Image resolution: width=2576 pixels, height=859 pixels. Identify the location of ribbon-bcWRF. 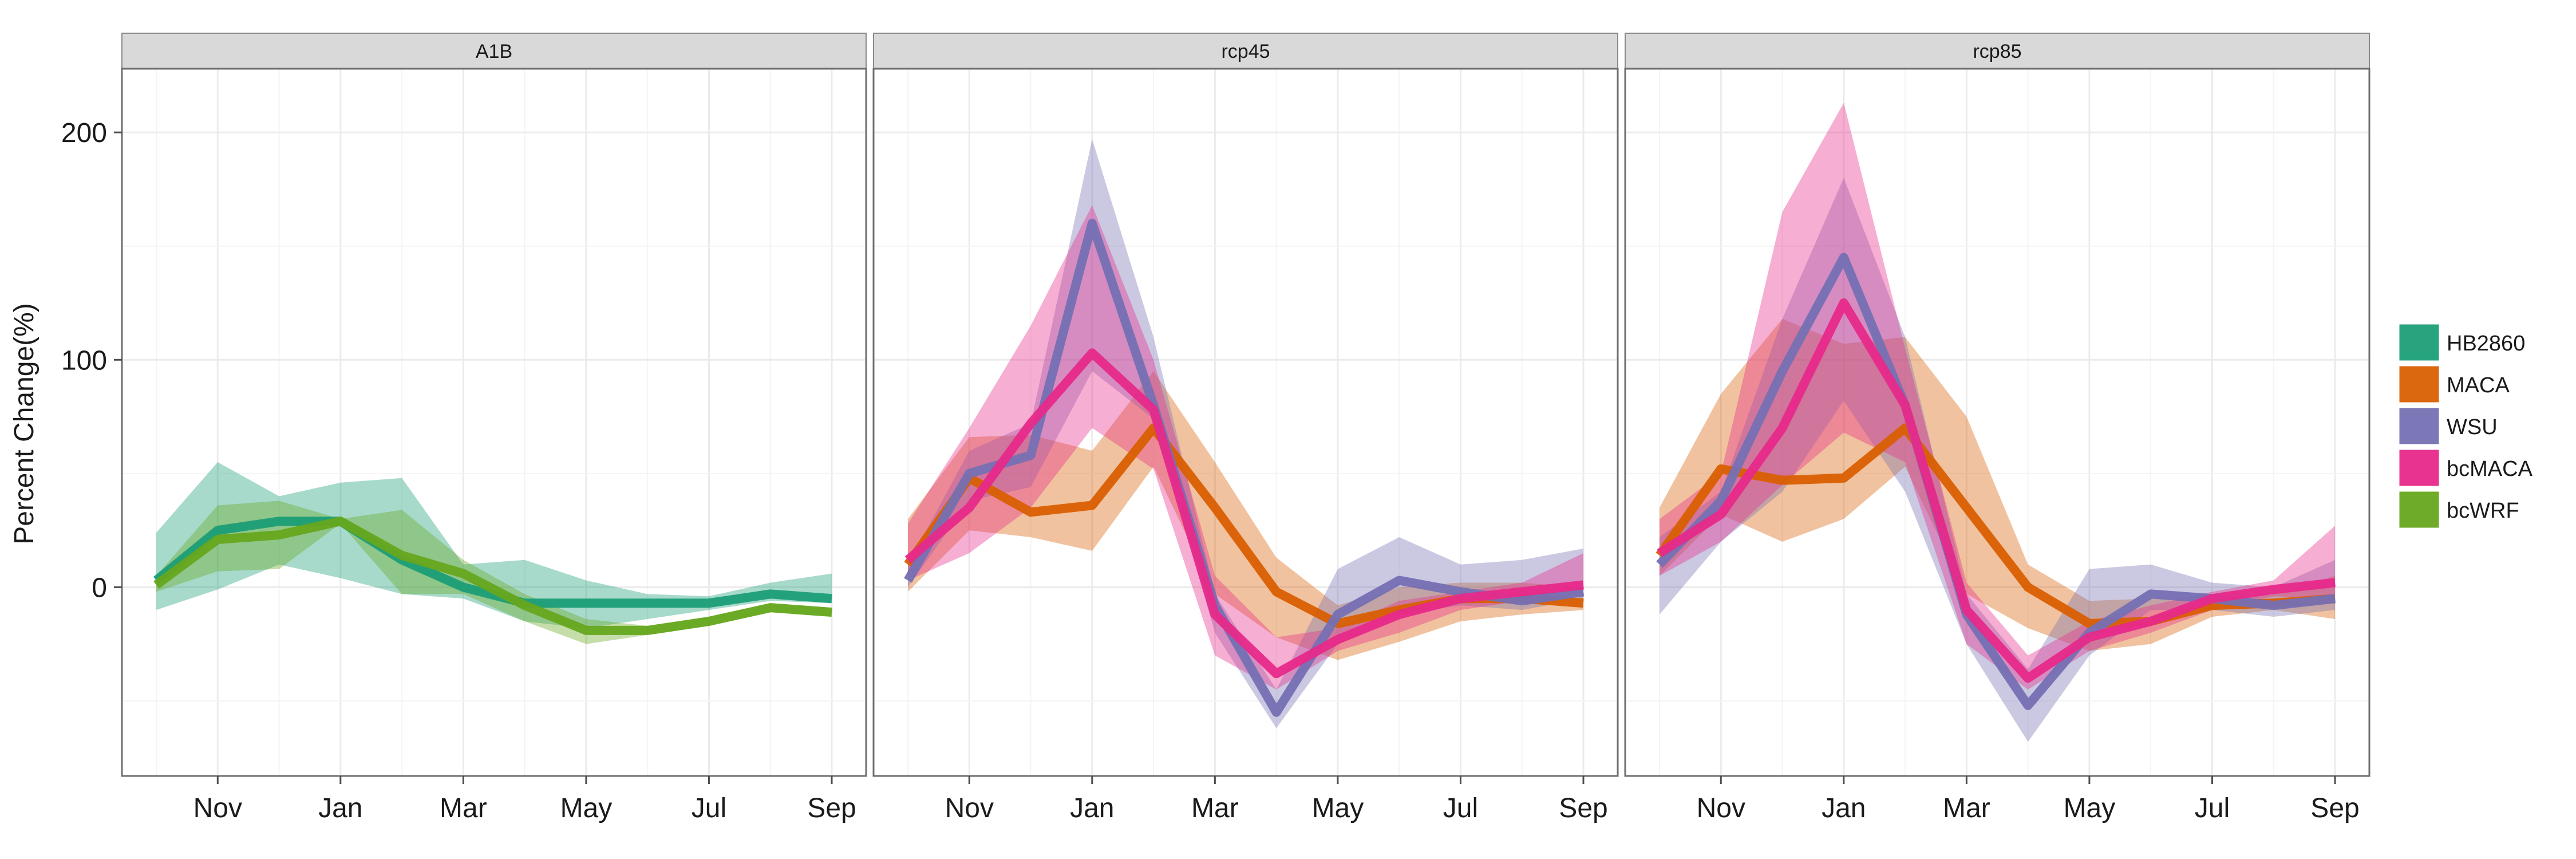
(494, 572).